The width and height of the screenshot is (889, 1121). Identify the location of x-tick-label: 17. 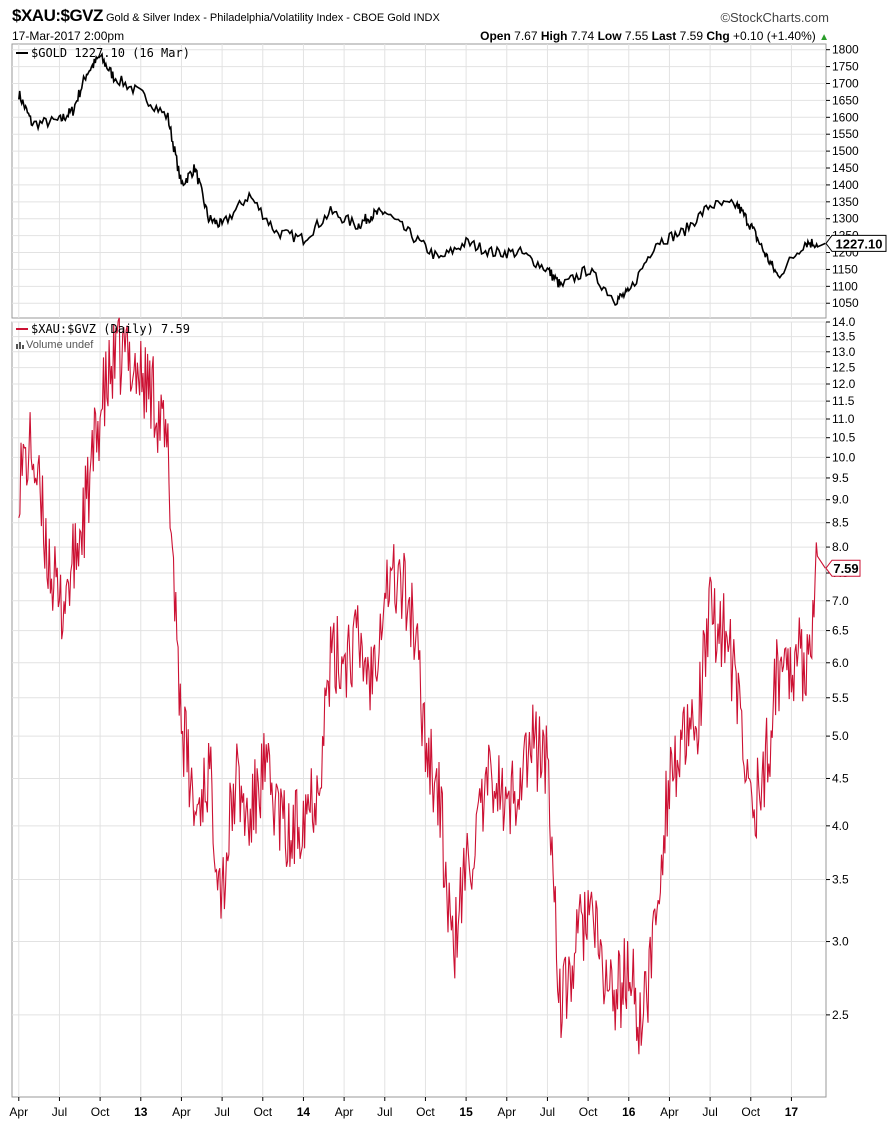
(792, 1112).